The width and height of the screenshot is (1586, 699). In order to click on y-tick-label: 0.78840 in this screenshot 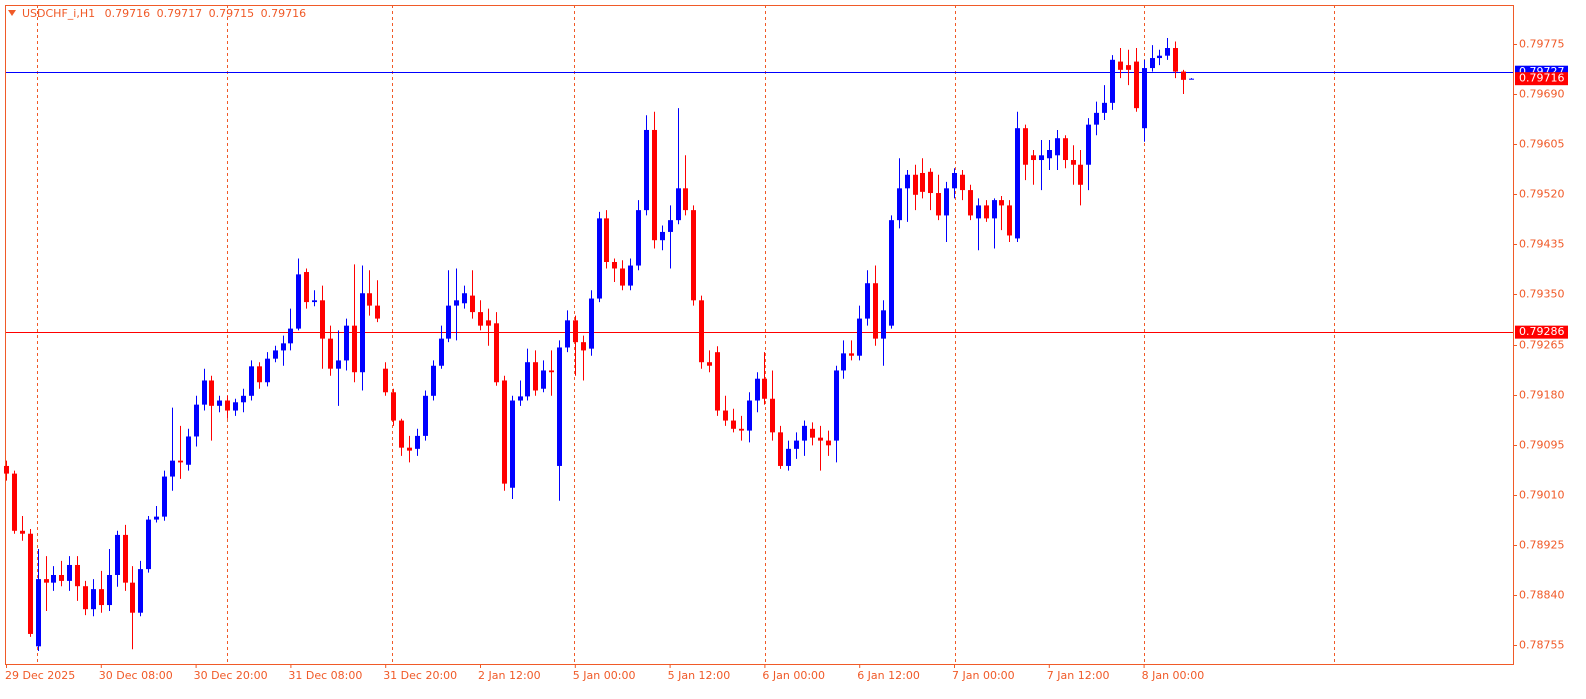, I will do `click(1542, 595)`.